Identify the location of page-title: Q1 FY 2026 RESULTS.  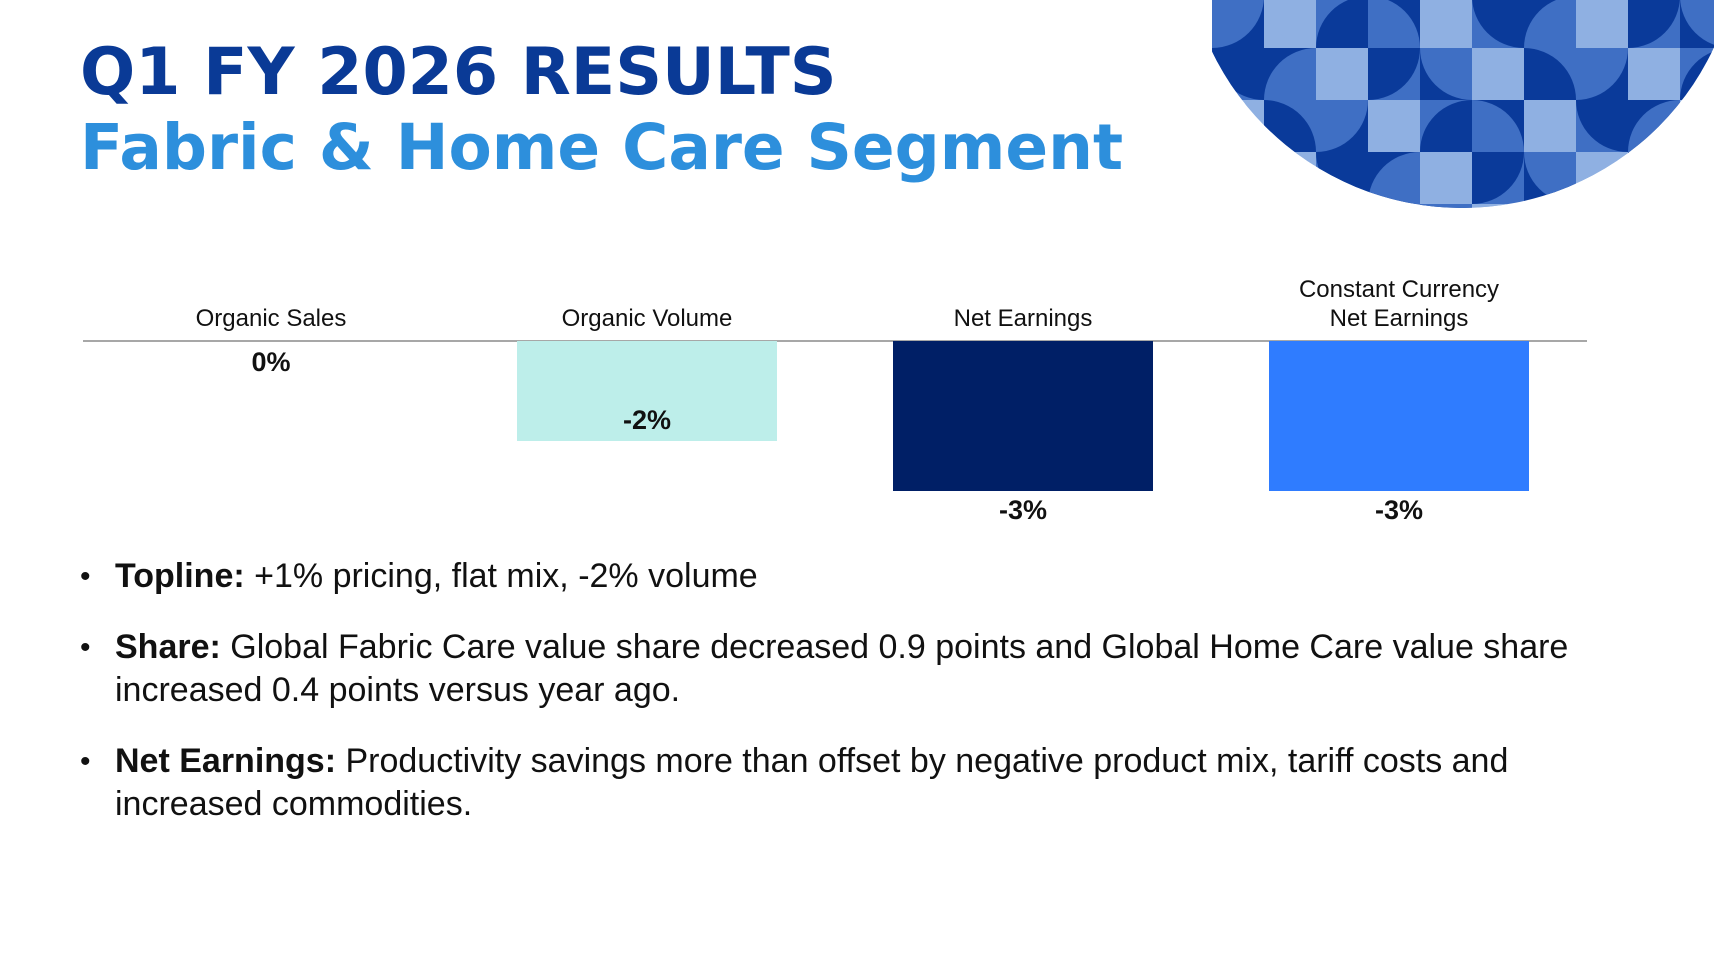
(458, 72).